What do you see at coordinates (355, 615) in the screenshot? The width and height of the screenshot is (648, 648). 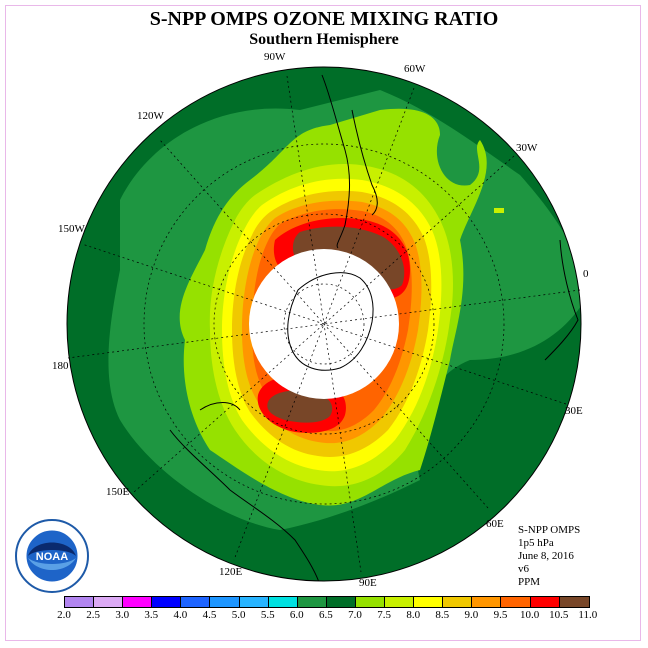 I see `colorbar-tick-label: 7.0` at bounding box center [355, 615].